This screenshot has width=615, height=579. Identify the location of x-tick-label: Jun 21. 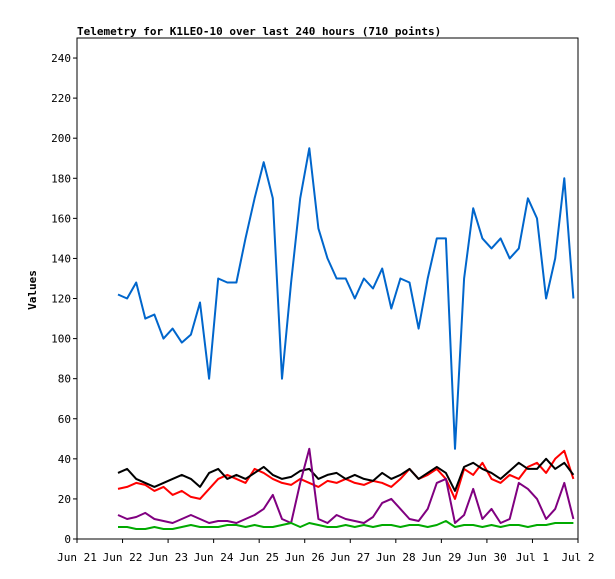
(77, 557).